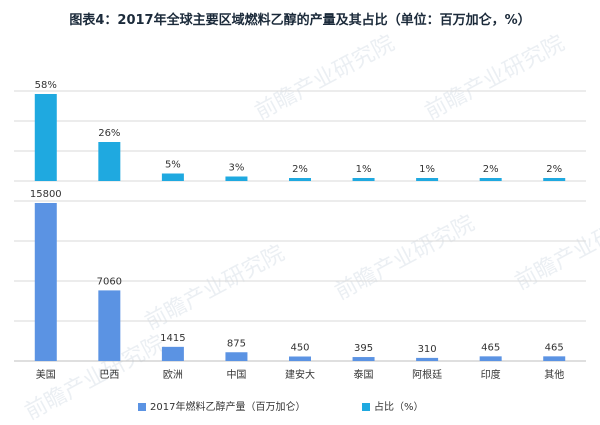 The height and width of the screenshot is (425, 600). I want to click on label-share-4: 2%, so click(300, 169).